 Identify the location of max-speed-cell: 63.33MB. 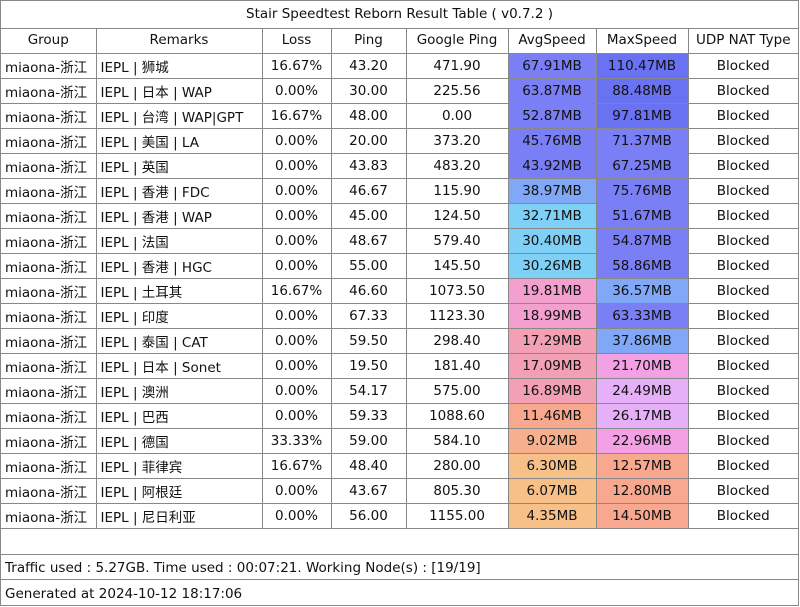
(642, 315).